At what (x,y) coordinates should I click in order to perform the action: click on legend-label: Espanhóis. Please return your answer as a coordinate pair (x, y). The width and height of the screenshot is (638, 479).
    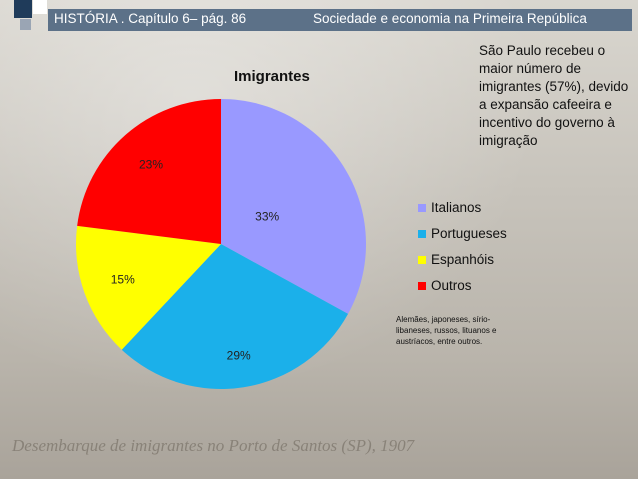
    Looking at the image, I should click on (463, 259).